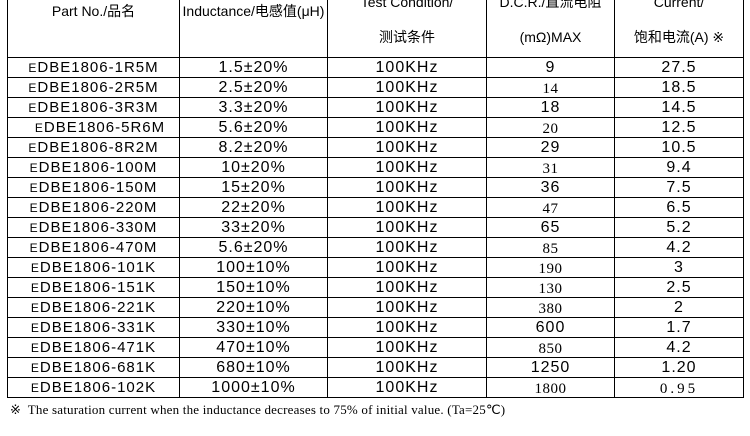 The height and width of the screenshot is (436, 750). Describe the element at coordinates (678, 387) in the screenshot. I see `current-cell: 0.95` at that location.